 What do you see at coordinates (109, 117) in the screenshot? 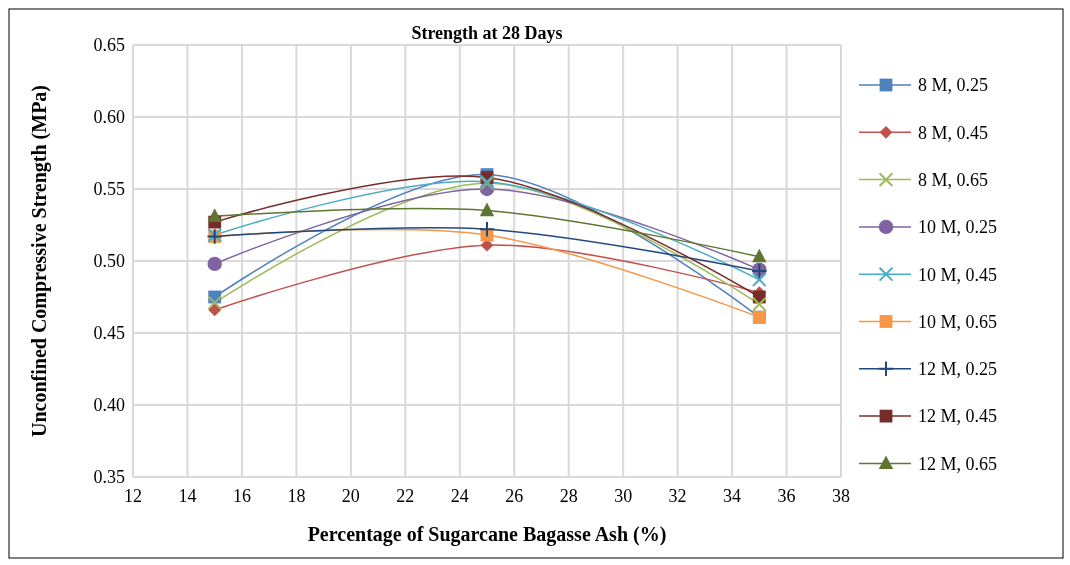
I see `y-tick-label: 0.60` at bounding box center [109, 117].